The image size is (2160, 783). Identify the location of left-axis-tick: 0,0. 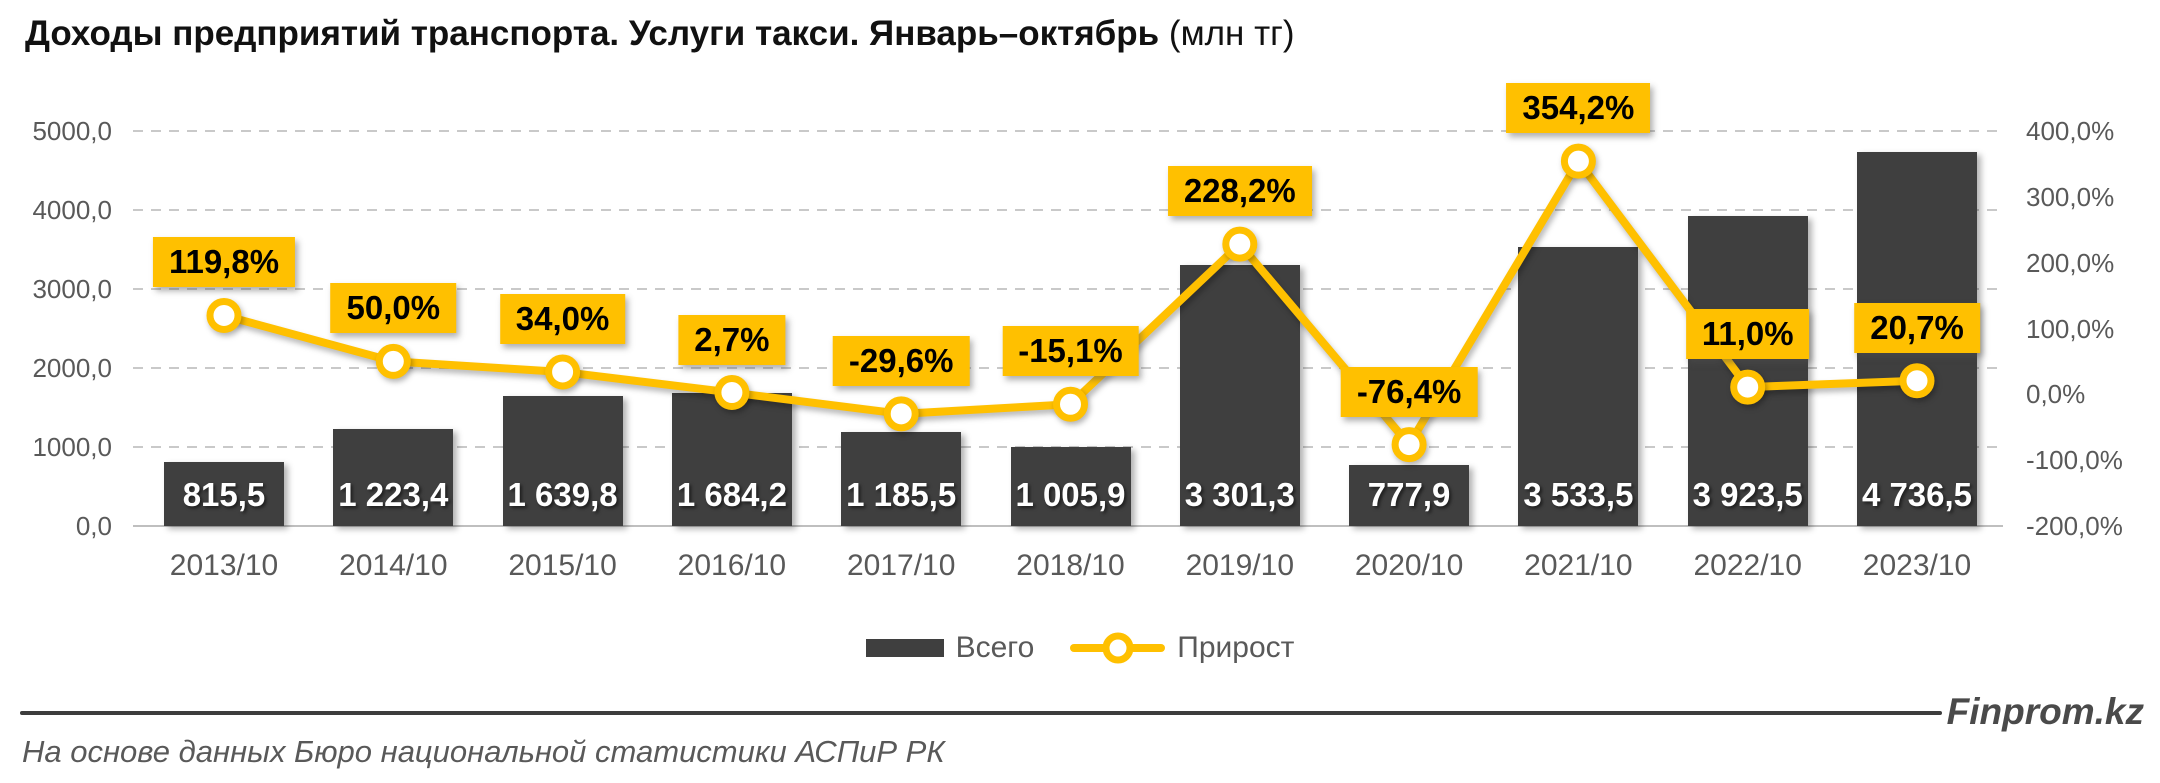
(93, 526).